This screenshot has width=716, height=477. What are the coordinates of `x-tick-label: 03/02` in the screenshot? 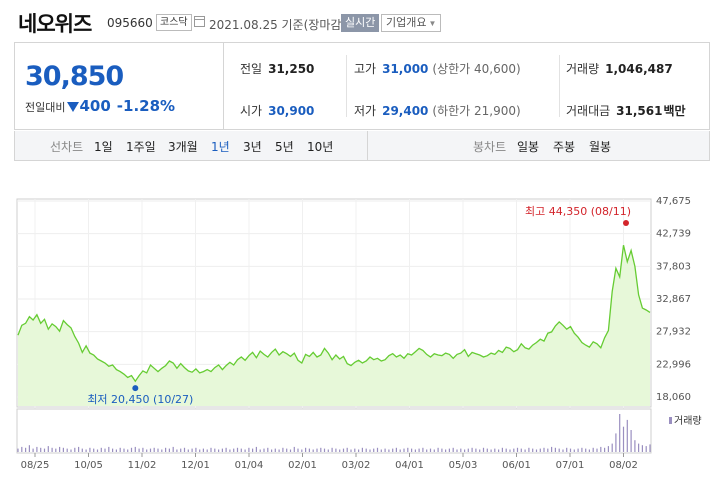 It's located at (356, 465).